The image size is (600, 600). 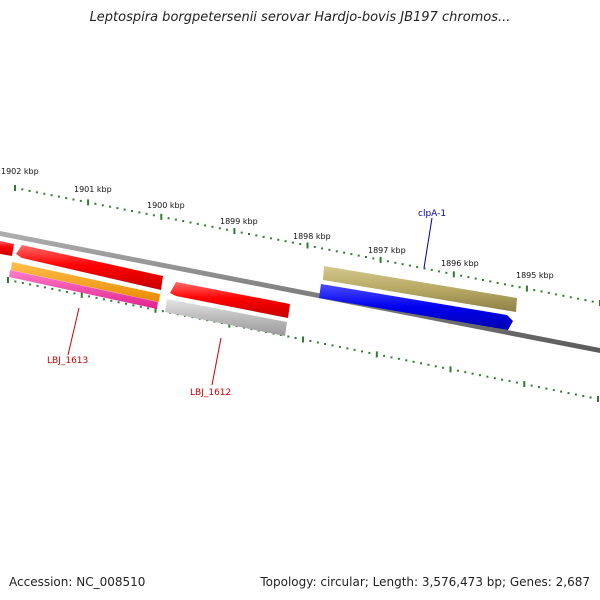 I want to click on gene-box-orange, so click(x=85, y=282).